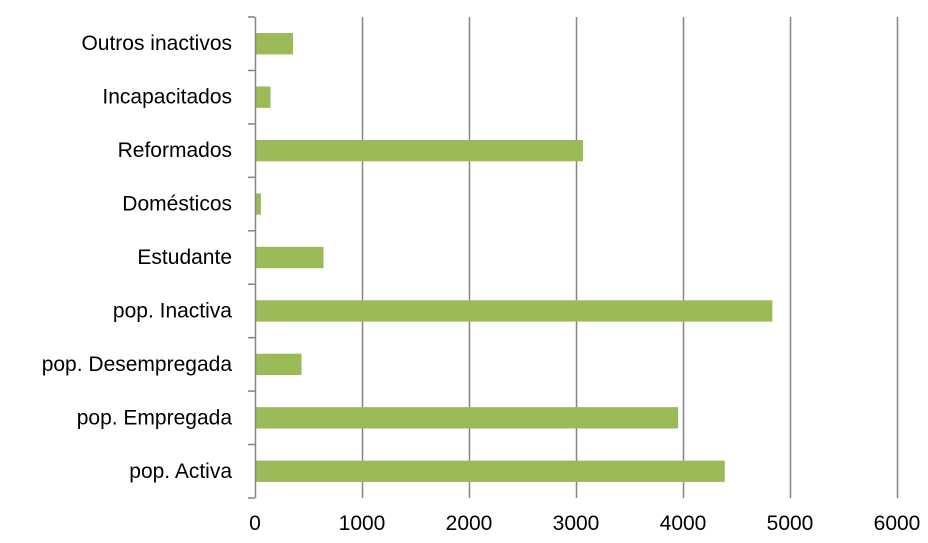 The height and width of the screenshot is (543, 928). I want to click on x-tick-label-1000: 1000, so click(362, 523).